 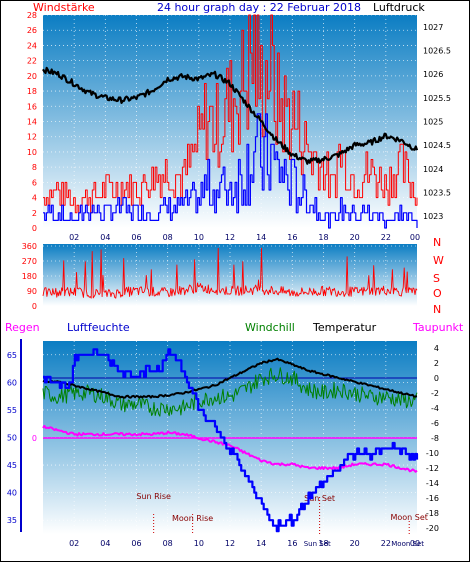 I want to click on humidity-tick-label: 40, so click(x=12, y=493).